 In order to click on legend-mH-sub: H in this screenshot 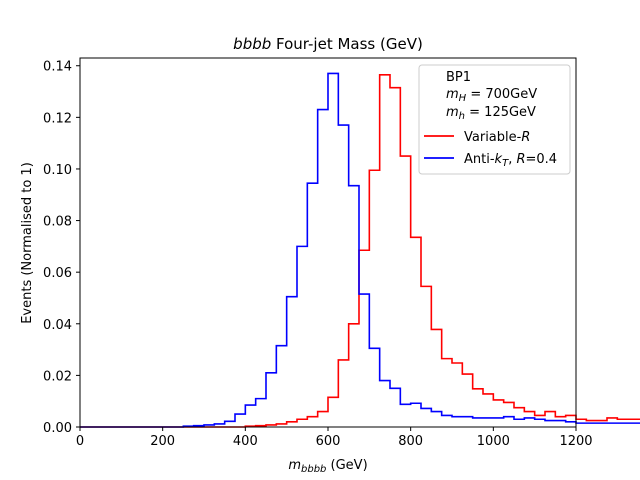, I will do `click(463, 98)`.